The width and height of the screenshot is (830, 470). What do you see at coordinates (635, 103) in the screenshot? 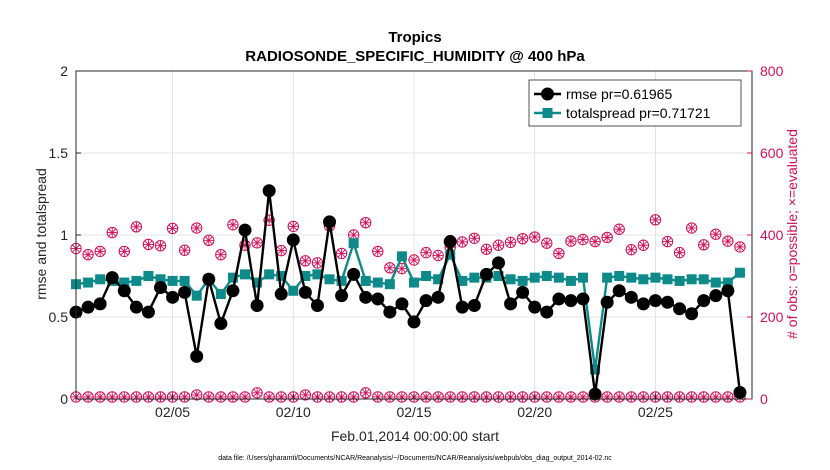
I see `legend: rmse pr=0.61965 totalspread pr=0.71721` at bounding box center [635, 103].